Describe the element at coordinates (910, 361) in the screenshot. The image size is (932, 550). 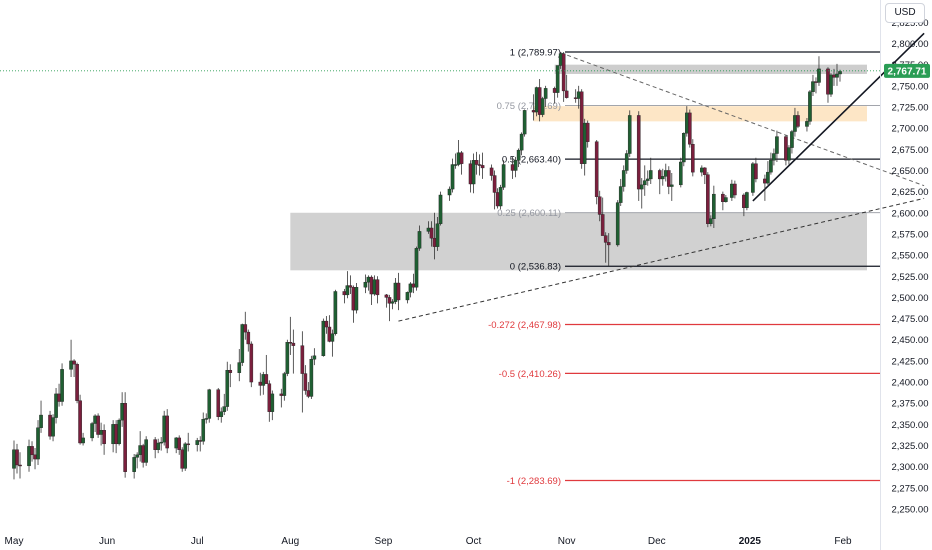
I see `y-tick-16: 2,425.00` at that location.